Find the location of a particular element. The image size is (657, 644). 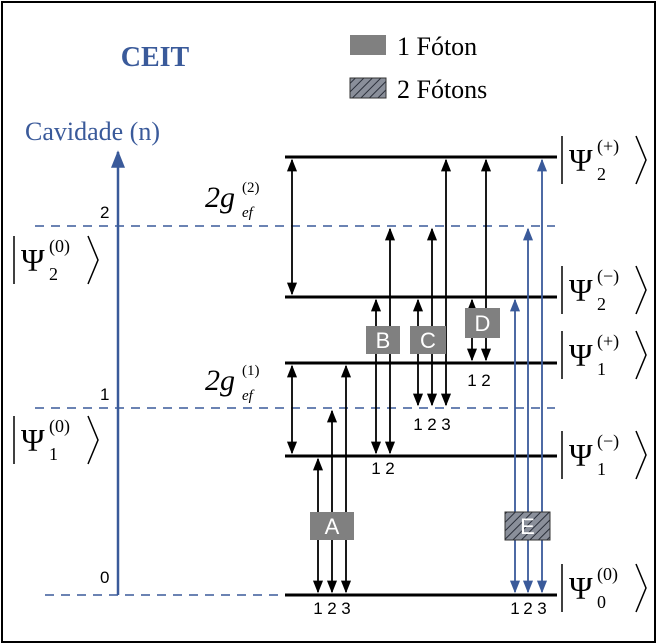

transition-label: B is located at coordinates (383, 340).